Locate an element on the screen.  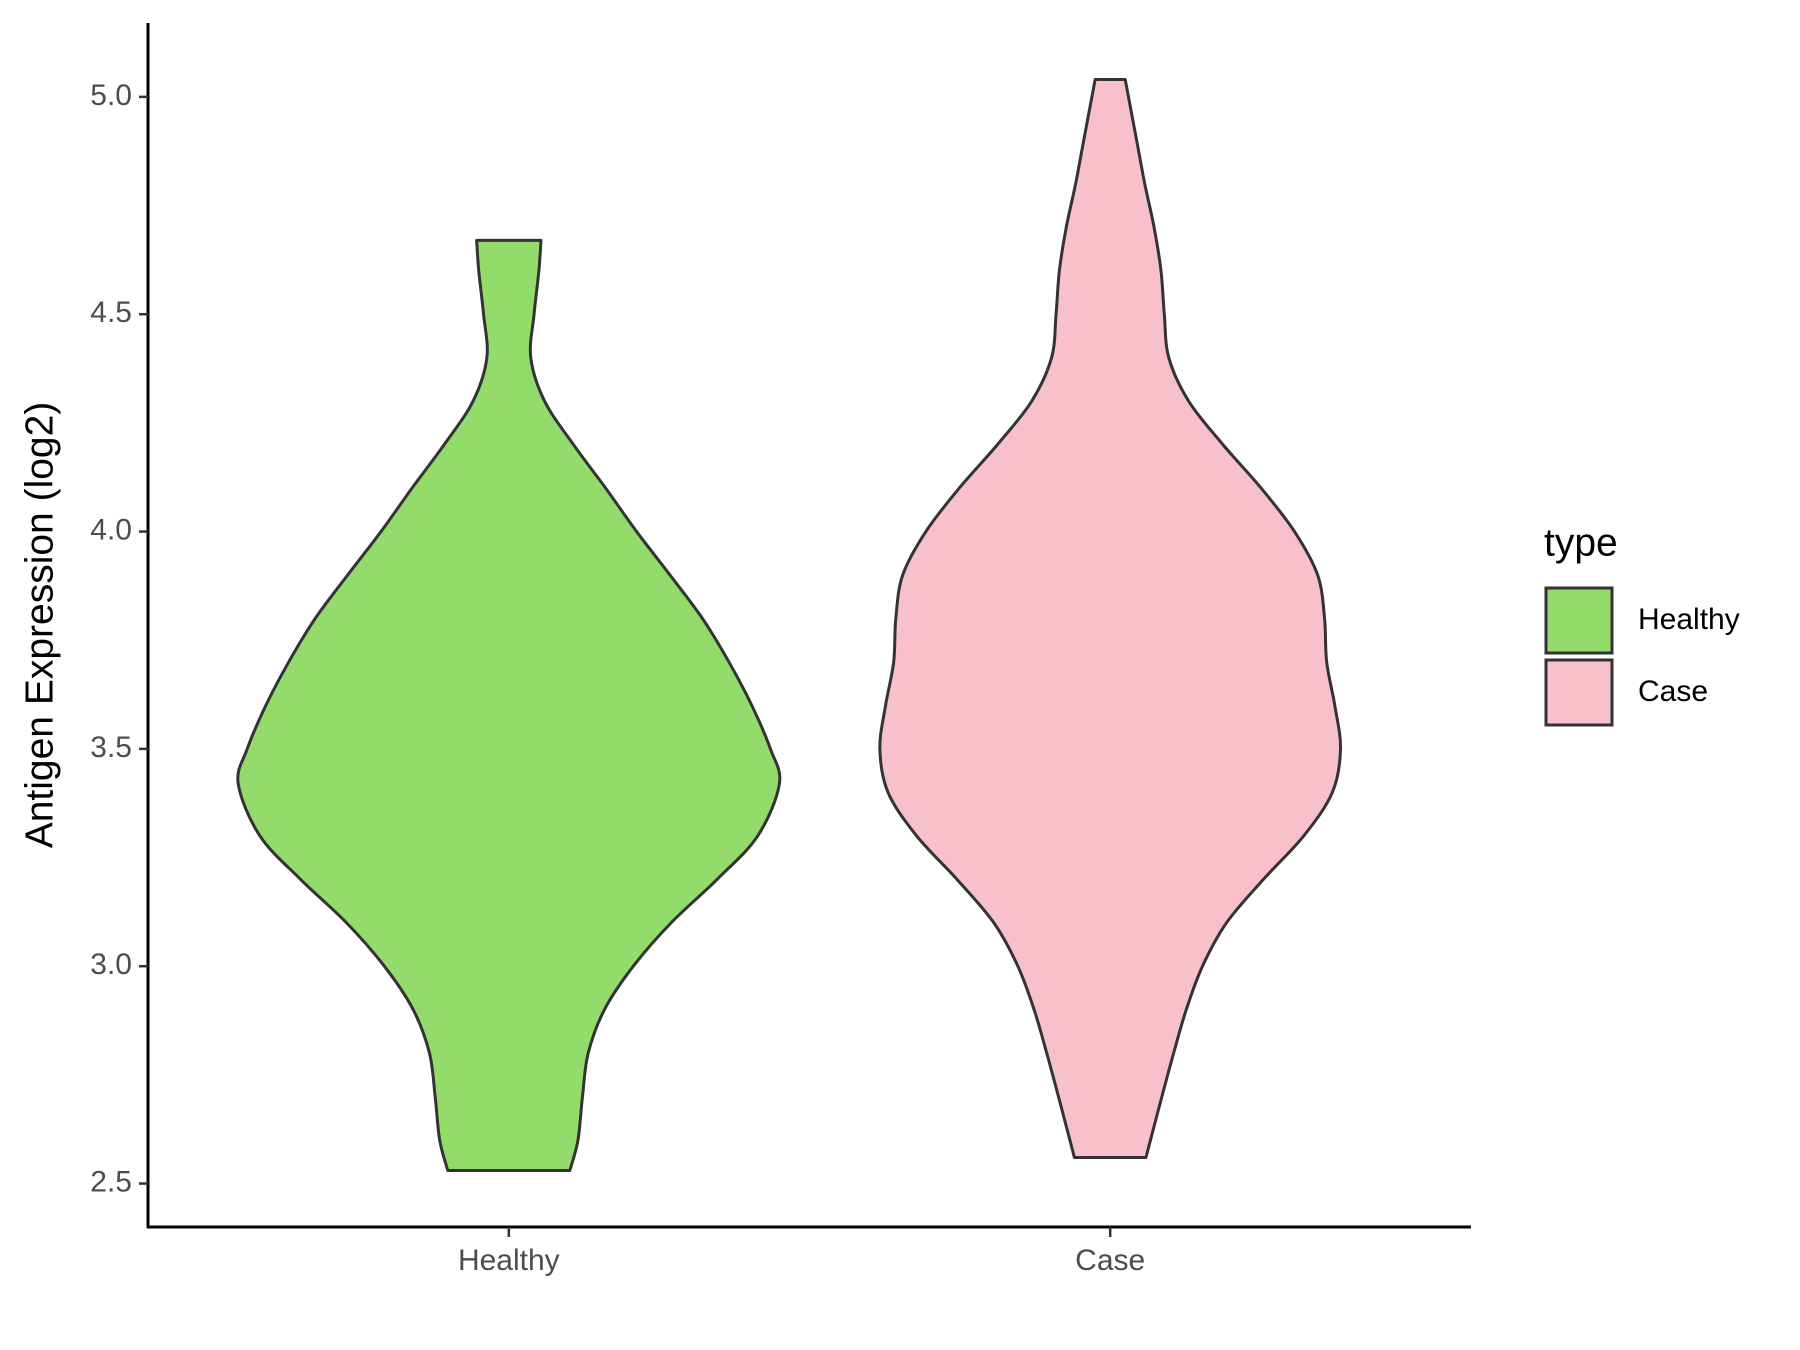
y-tick-label: 4.0 is located at coordinates (111, 529).